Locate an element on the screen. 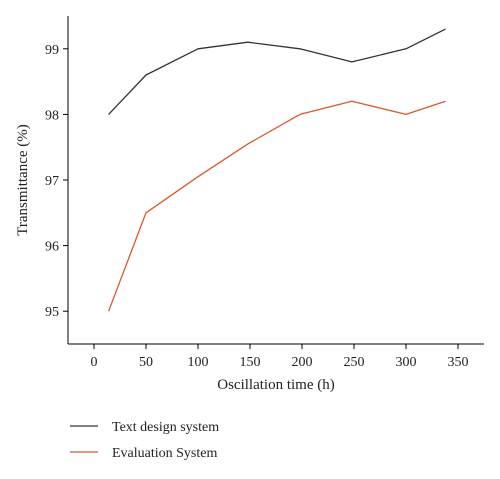  y-tick-label: 95 is located at coordinates (52, 312).